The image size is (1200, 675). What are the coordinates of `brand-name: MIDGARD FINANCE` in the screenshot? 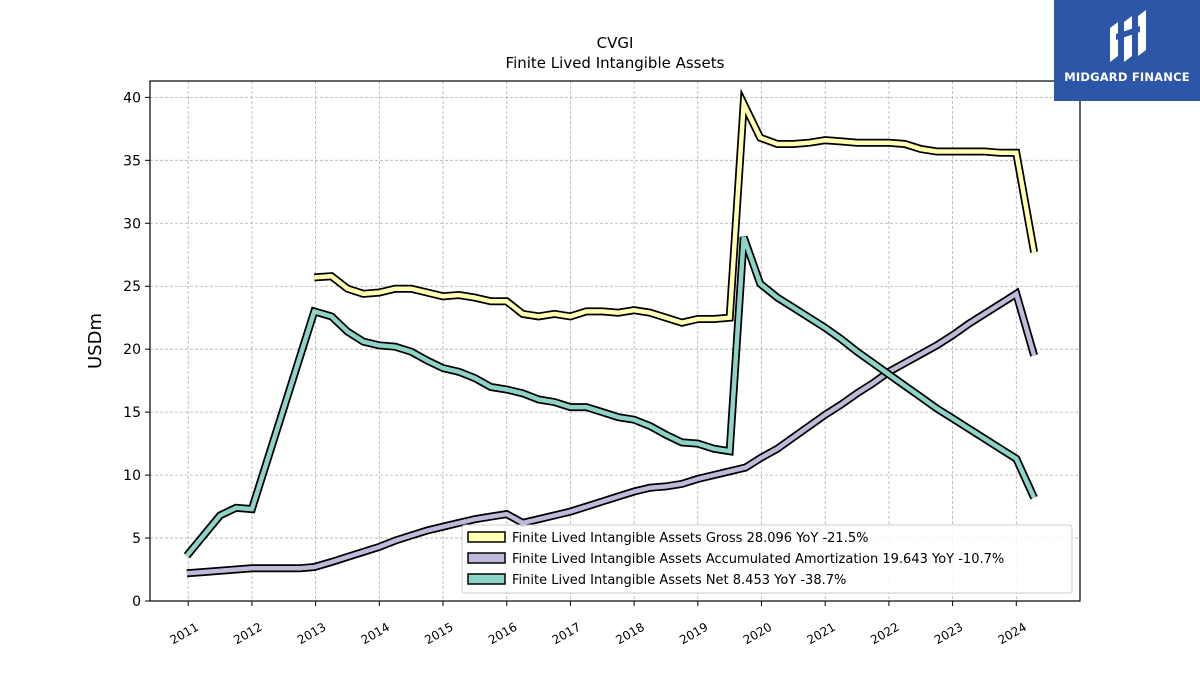 It's located at (1127, 77).